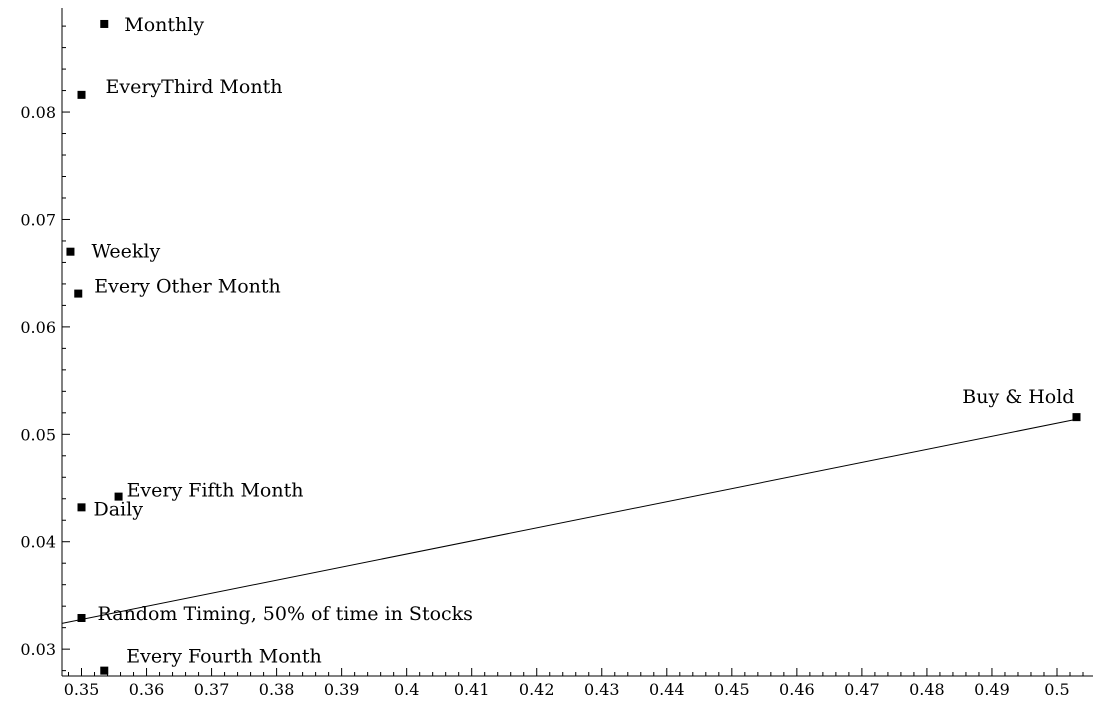  I want to click on point-label: Monthly, so click(164, 25).